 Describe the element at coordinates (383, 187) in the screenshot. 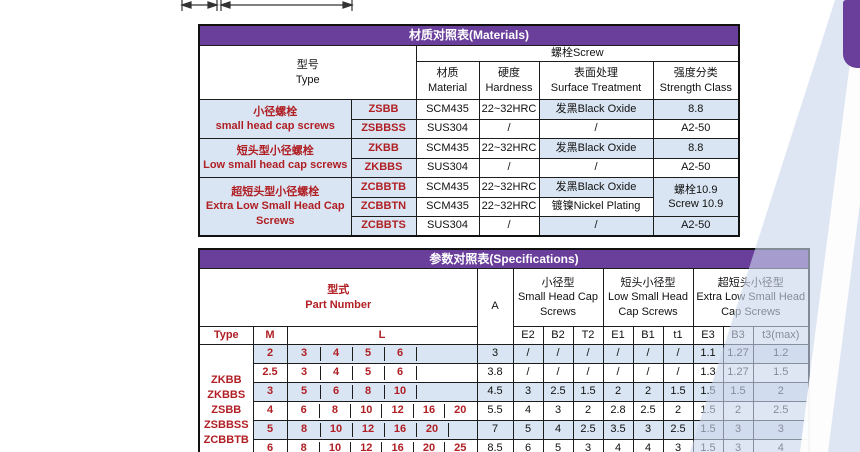

I see `part-code: ZCBBTB` at that location.